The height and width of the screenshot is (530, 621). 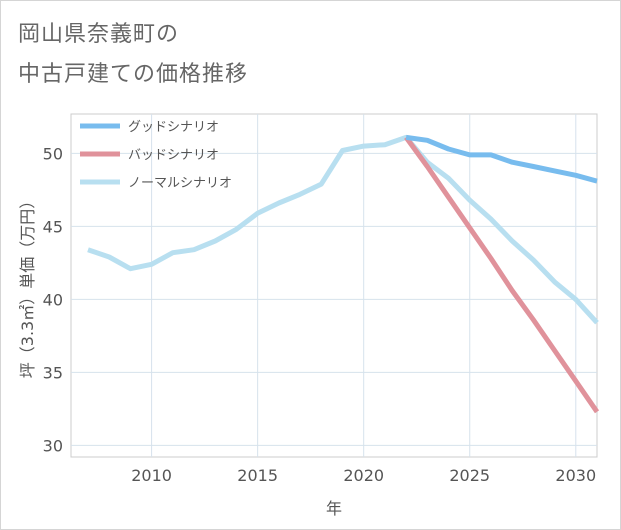 What do you see at coordinates (180, 183) in the screenshot?
I see `legend-label-2: ノーマルシナリオ` at bounding box center [180, 183].